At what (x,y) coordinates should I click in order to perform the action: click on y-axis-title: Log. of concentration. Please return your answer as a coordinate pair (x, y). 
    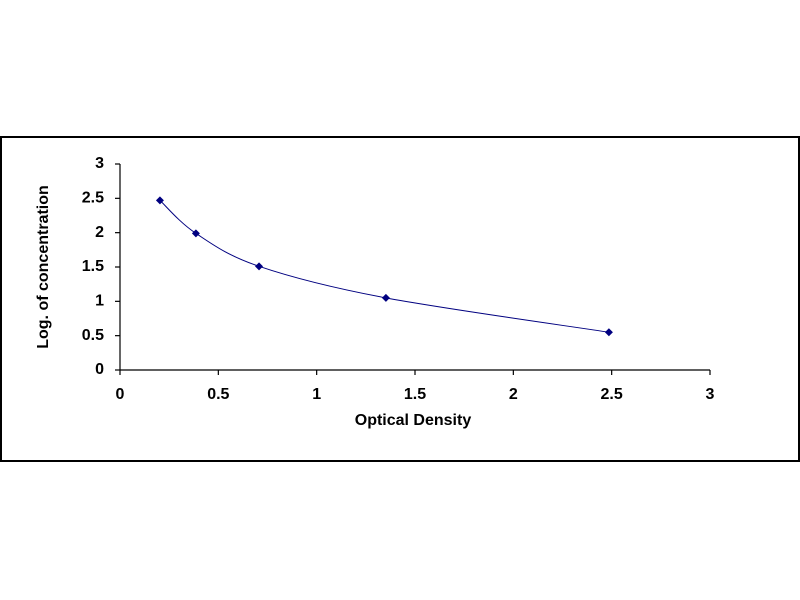
    Looking at the image, I should click on (43, 267).